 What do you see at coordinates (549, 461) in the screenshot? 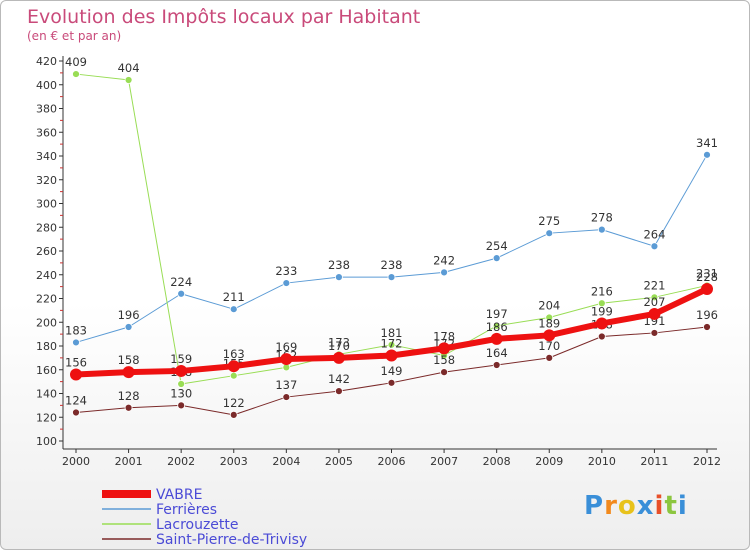
I see `x-tick-label: 2009` at bounding box center [549, 461].